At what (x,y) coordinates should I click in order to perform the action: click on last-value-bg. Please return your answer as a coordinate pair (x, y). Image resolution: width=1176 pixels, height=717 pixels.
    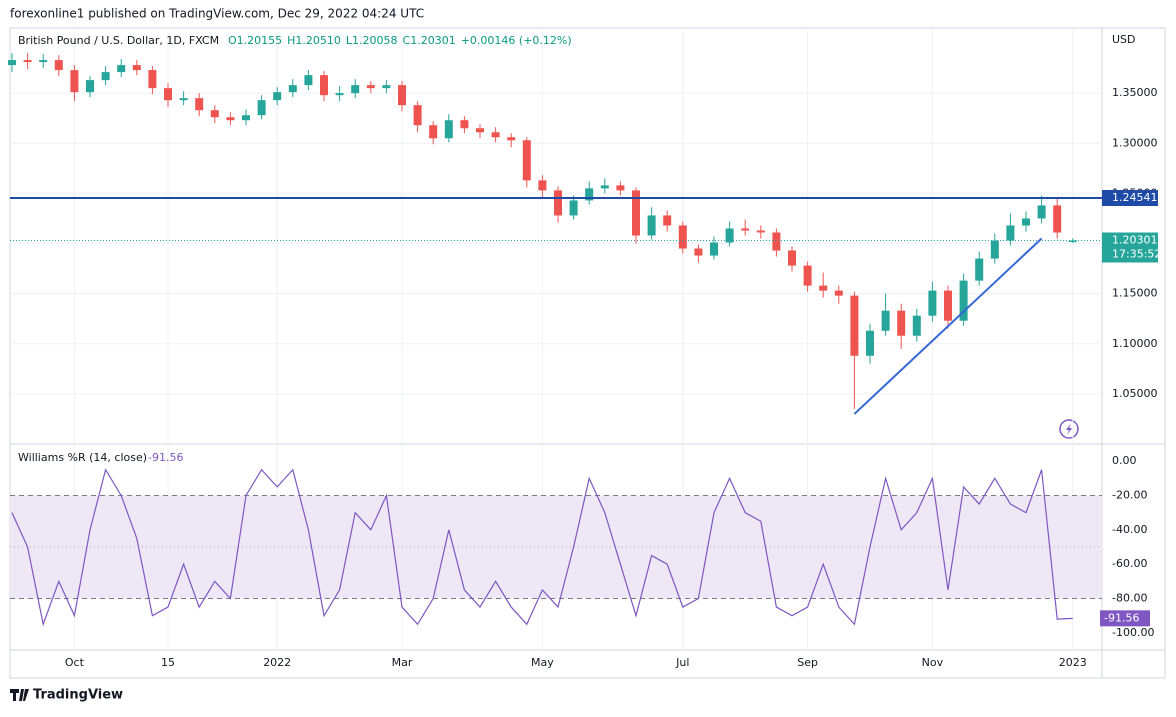
    Looking at the image, I should click on (1125, 618).